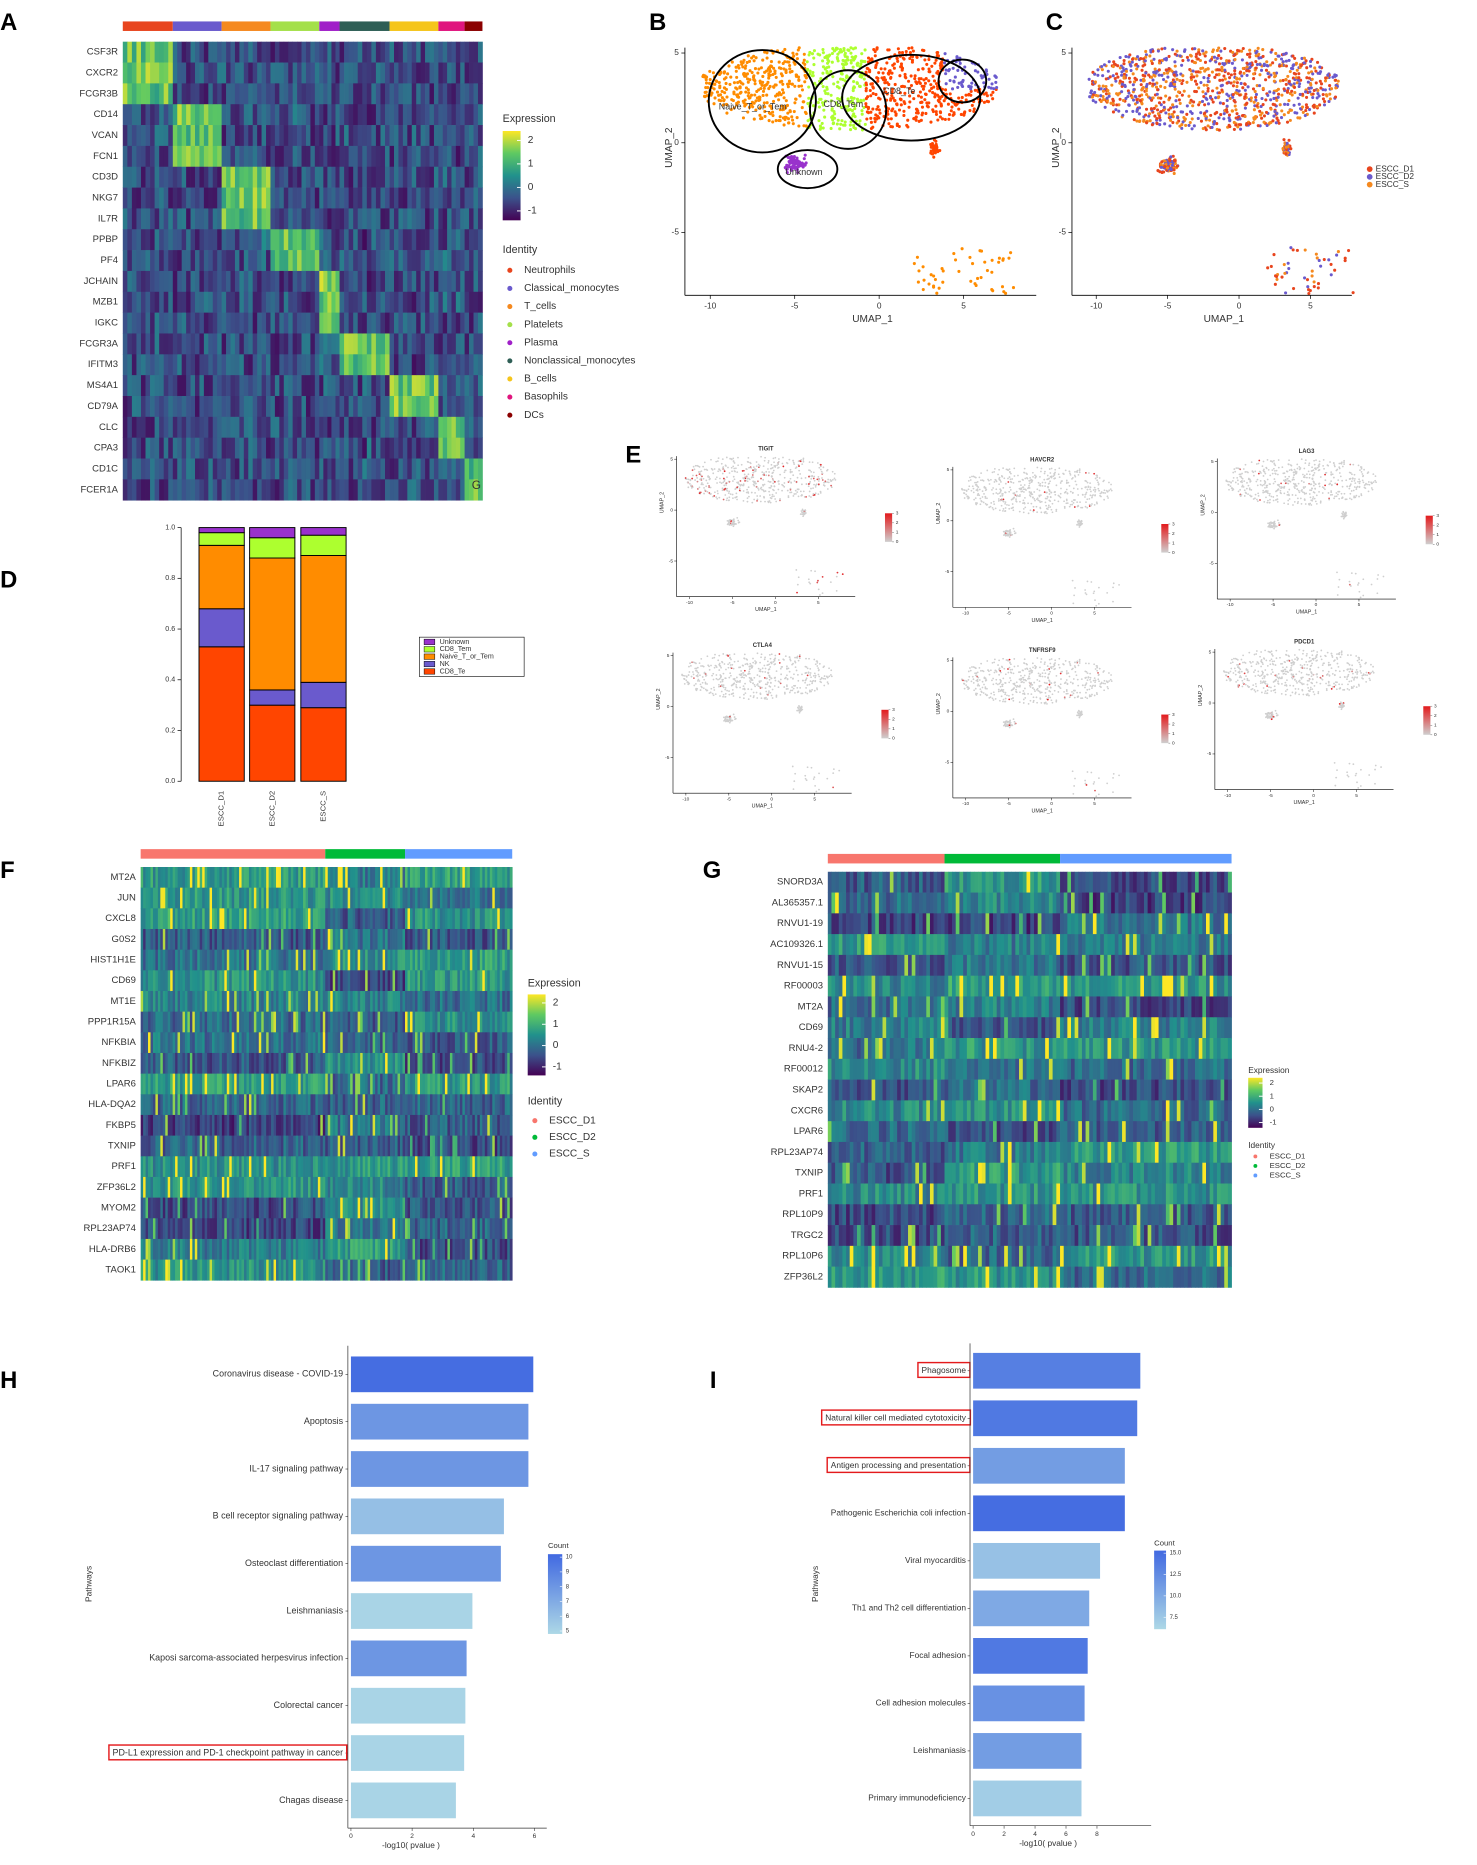 The height and width of the screenshot is (1865, 1477). What do you see at coordinates (633, 454) in the screenshot?
I see `panel-label: E` at bounding box center [633, 454].